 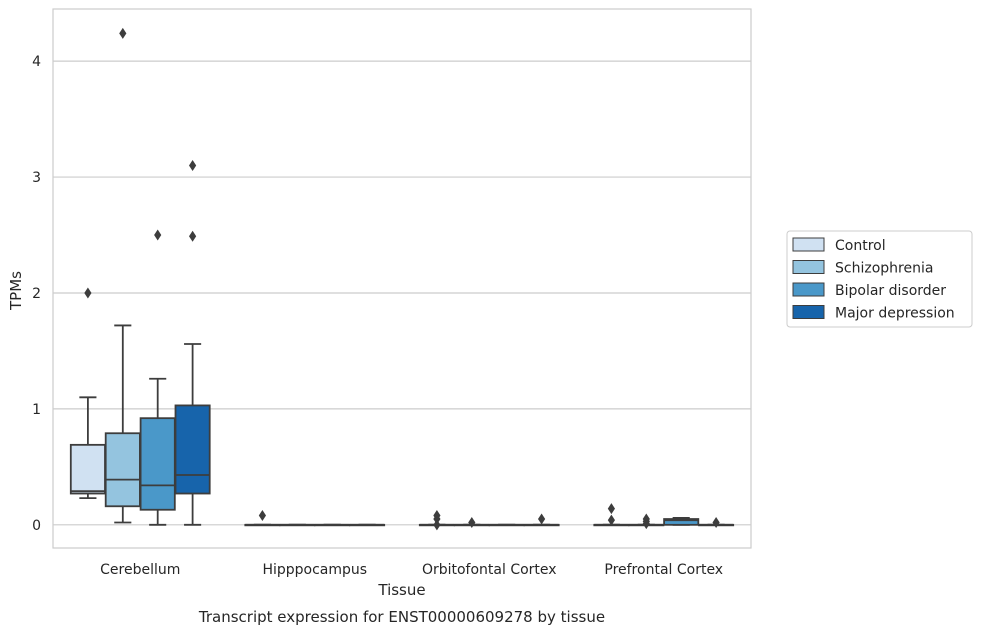 I want to click on y-tick-label: 4, so click(x=36, y=62).